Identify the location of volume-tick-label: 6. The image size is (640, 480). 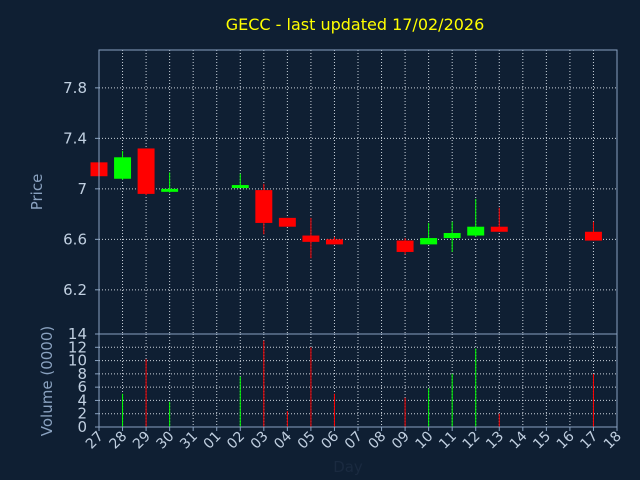
(82, 387).